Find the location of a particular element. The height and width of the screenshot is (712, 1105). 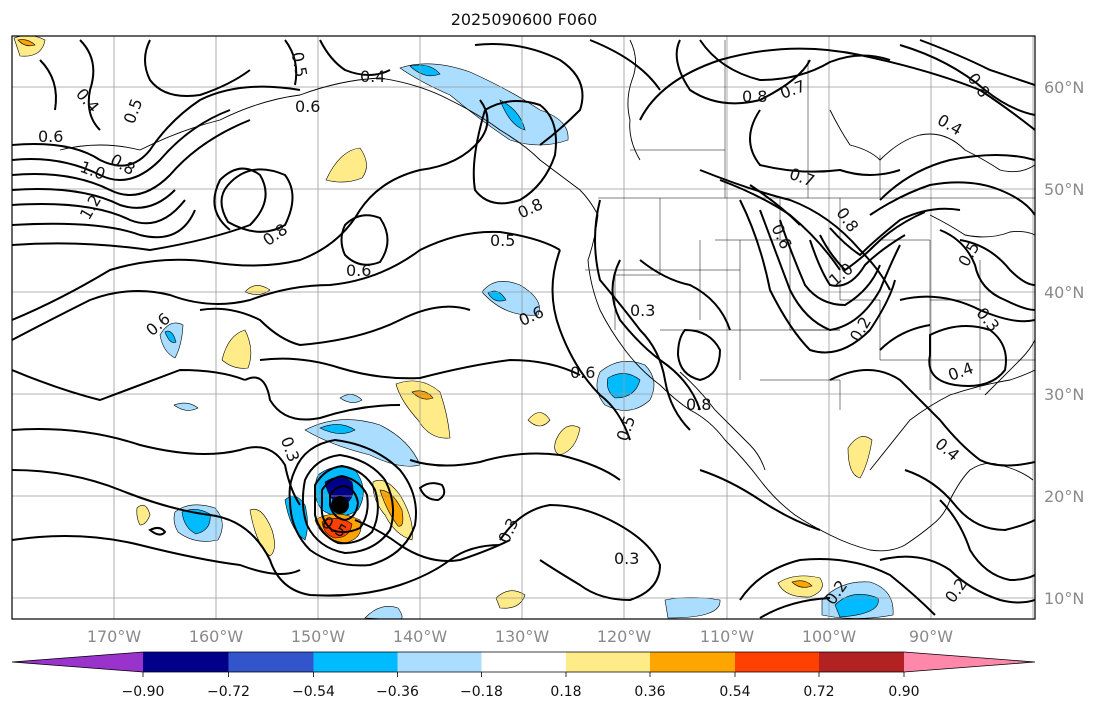

blue-area-10-core is located at coordinates (337, 429).